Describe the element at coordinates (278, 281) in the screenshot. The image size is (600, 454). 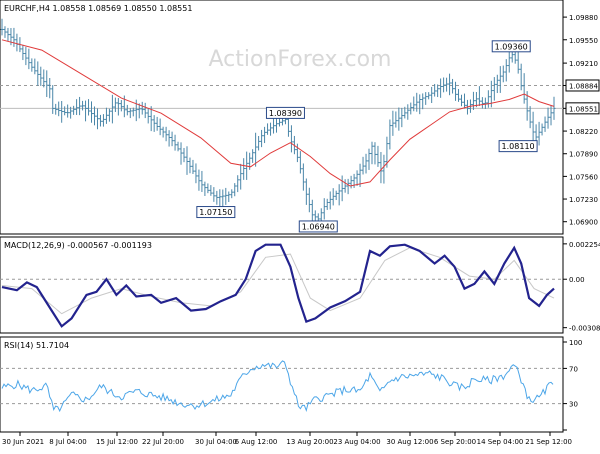
I see `macd-signal-line` at that location.